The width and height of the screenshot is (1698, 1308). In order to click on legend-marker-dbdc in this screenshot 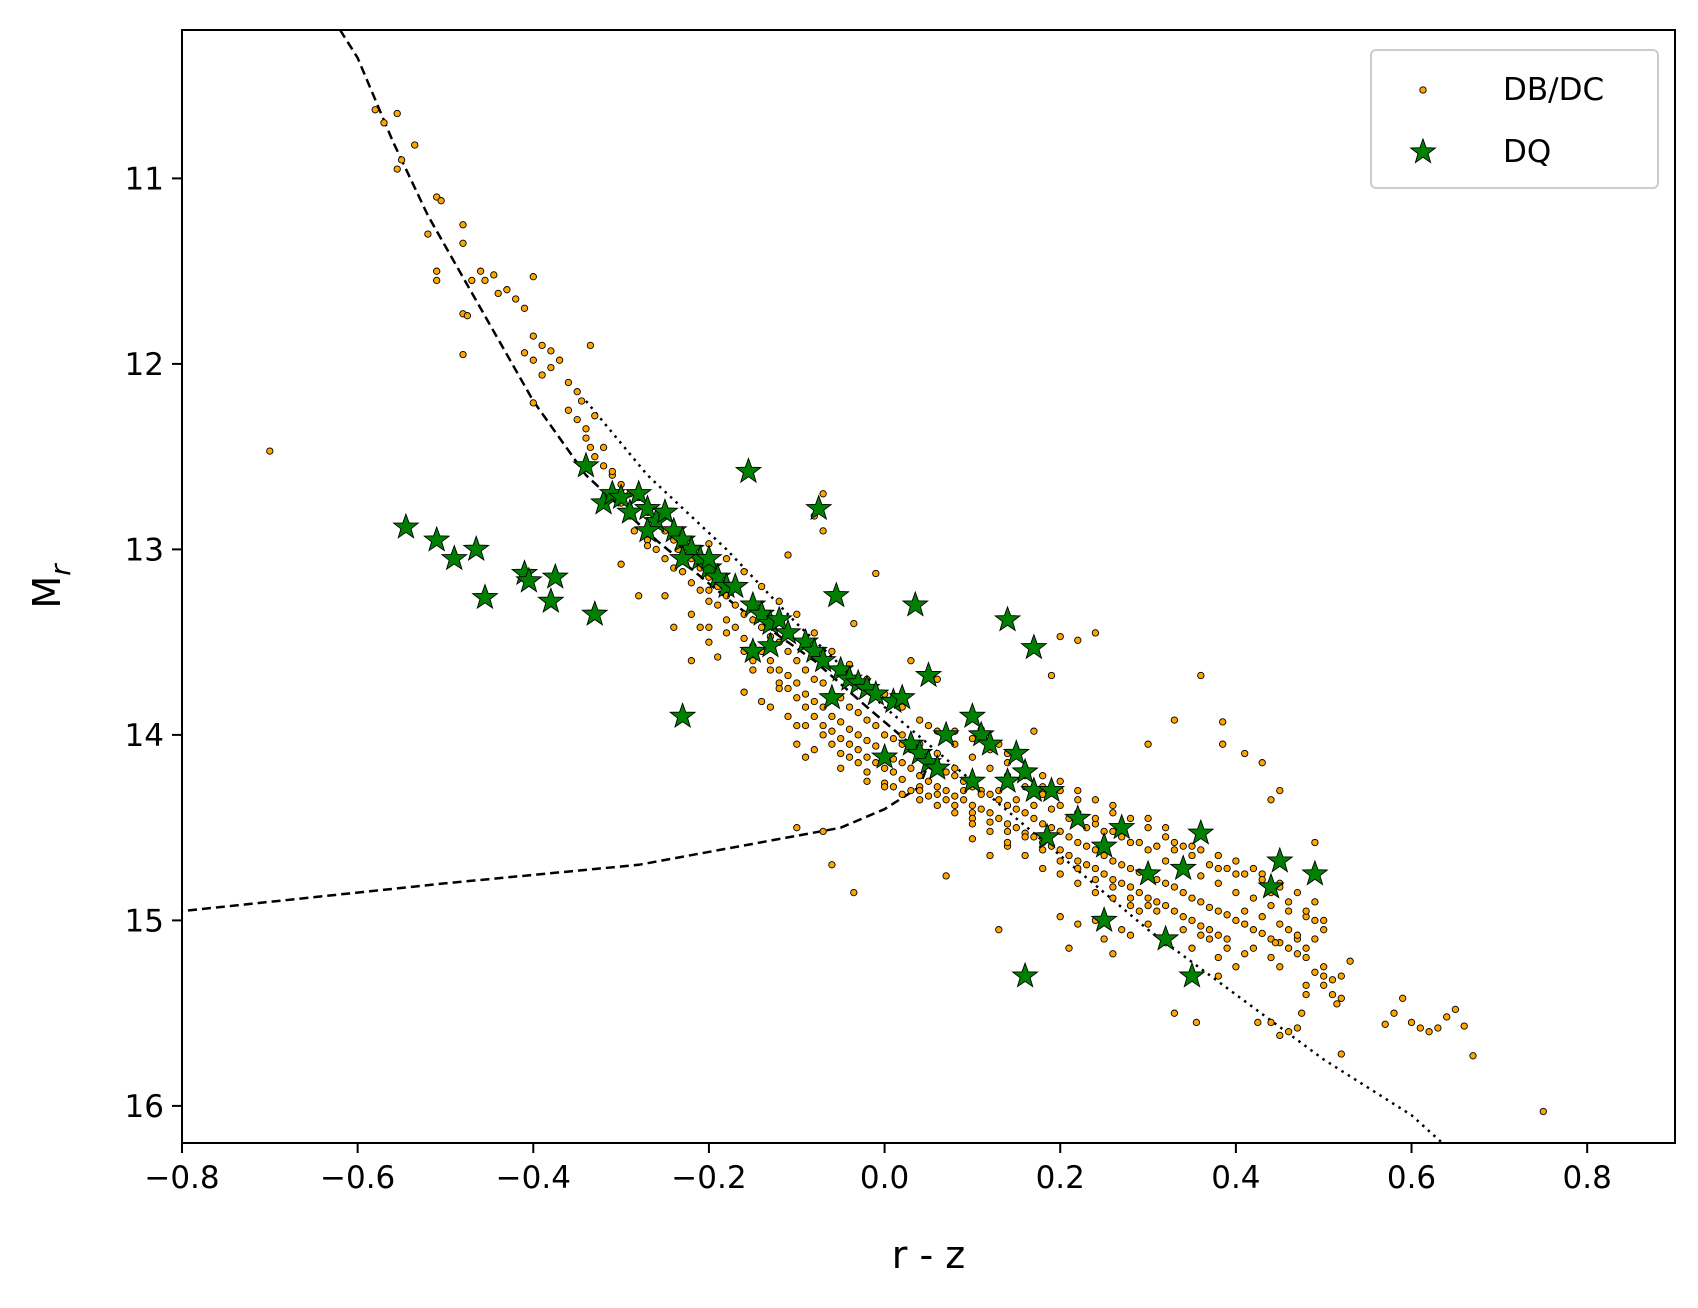, I will do `click(1423, 90)`.